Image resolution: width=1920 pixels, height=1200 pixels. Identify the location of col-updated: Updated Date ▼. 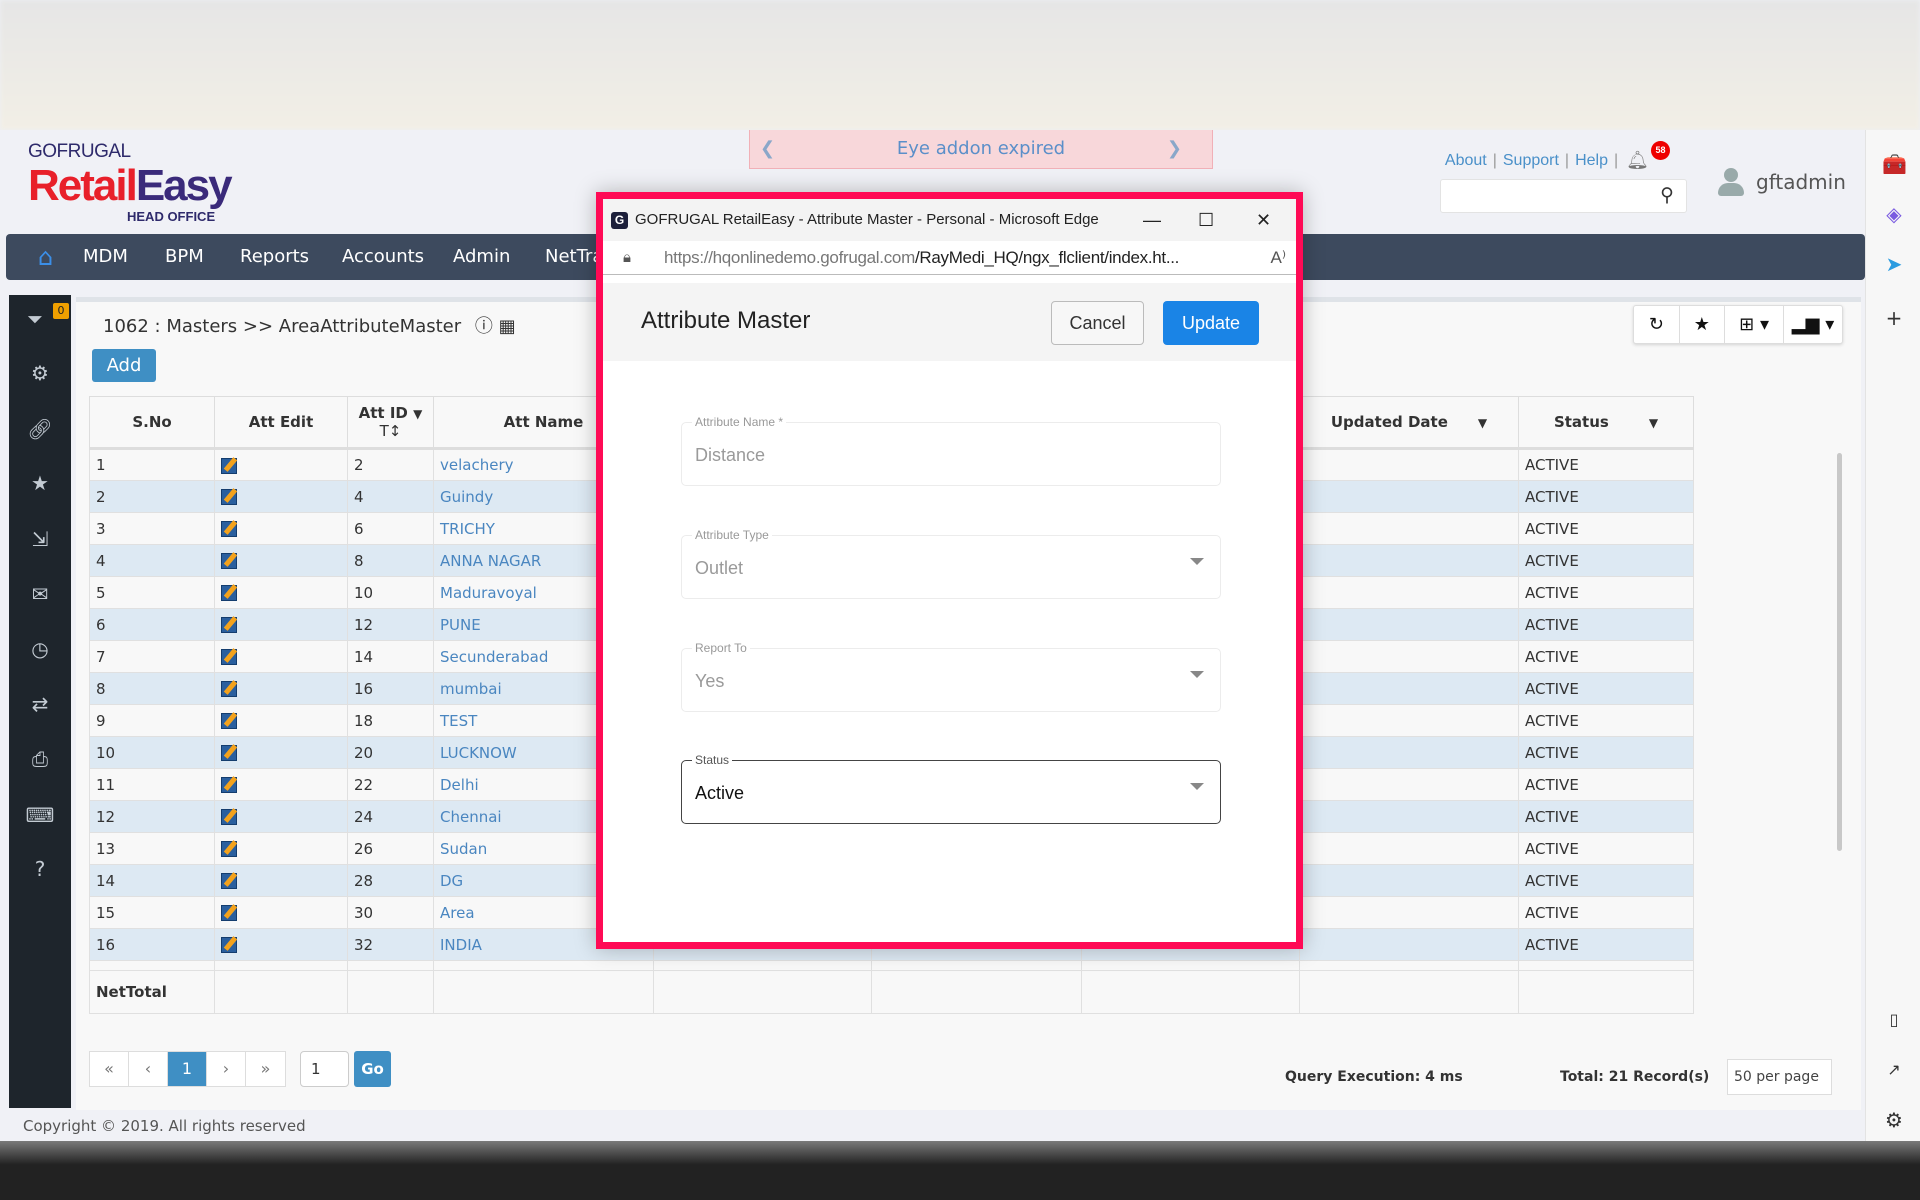
(1409, 423).